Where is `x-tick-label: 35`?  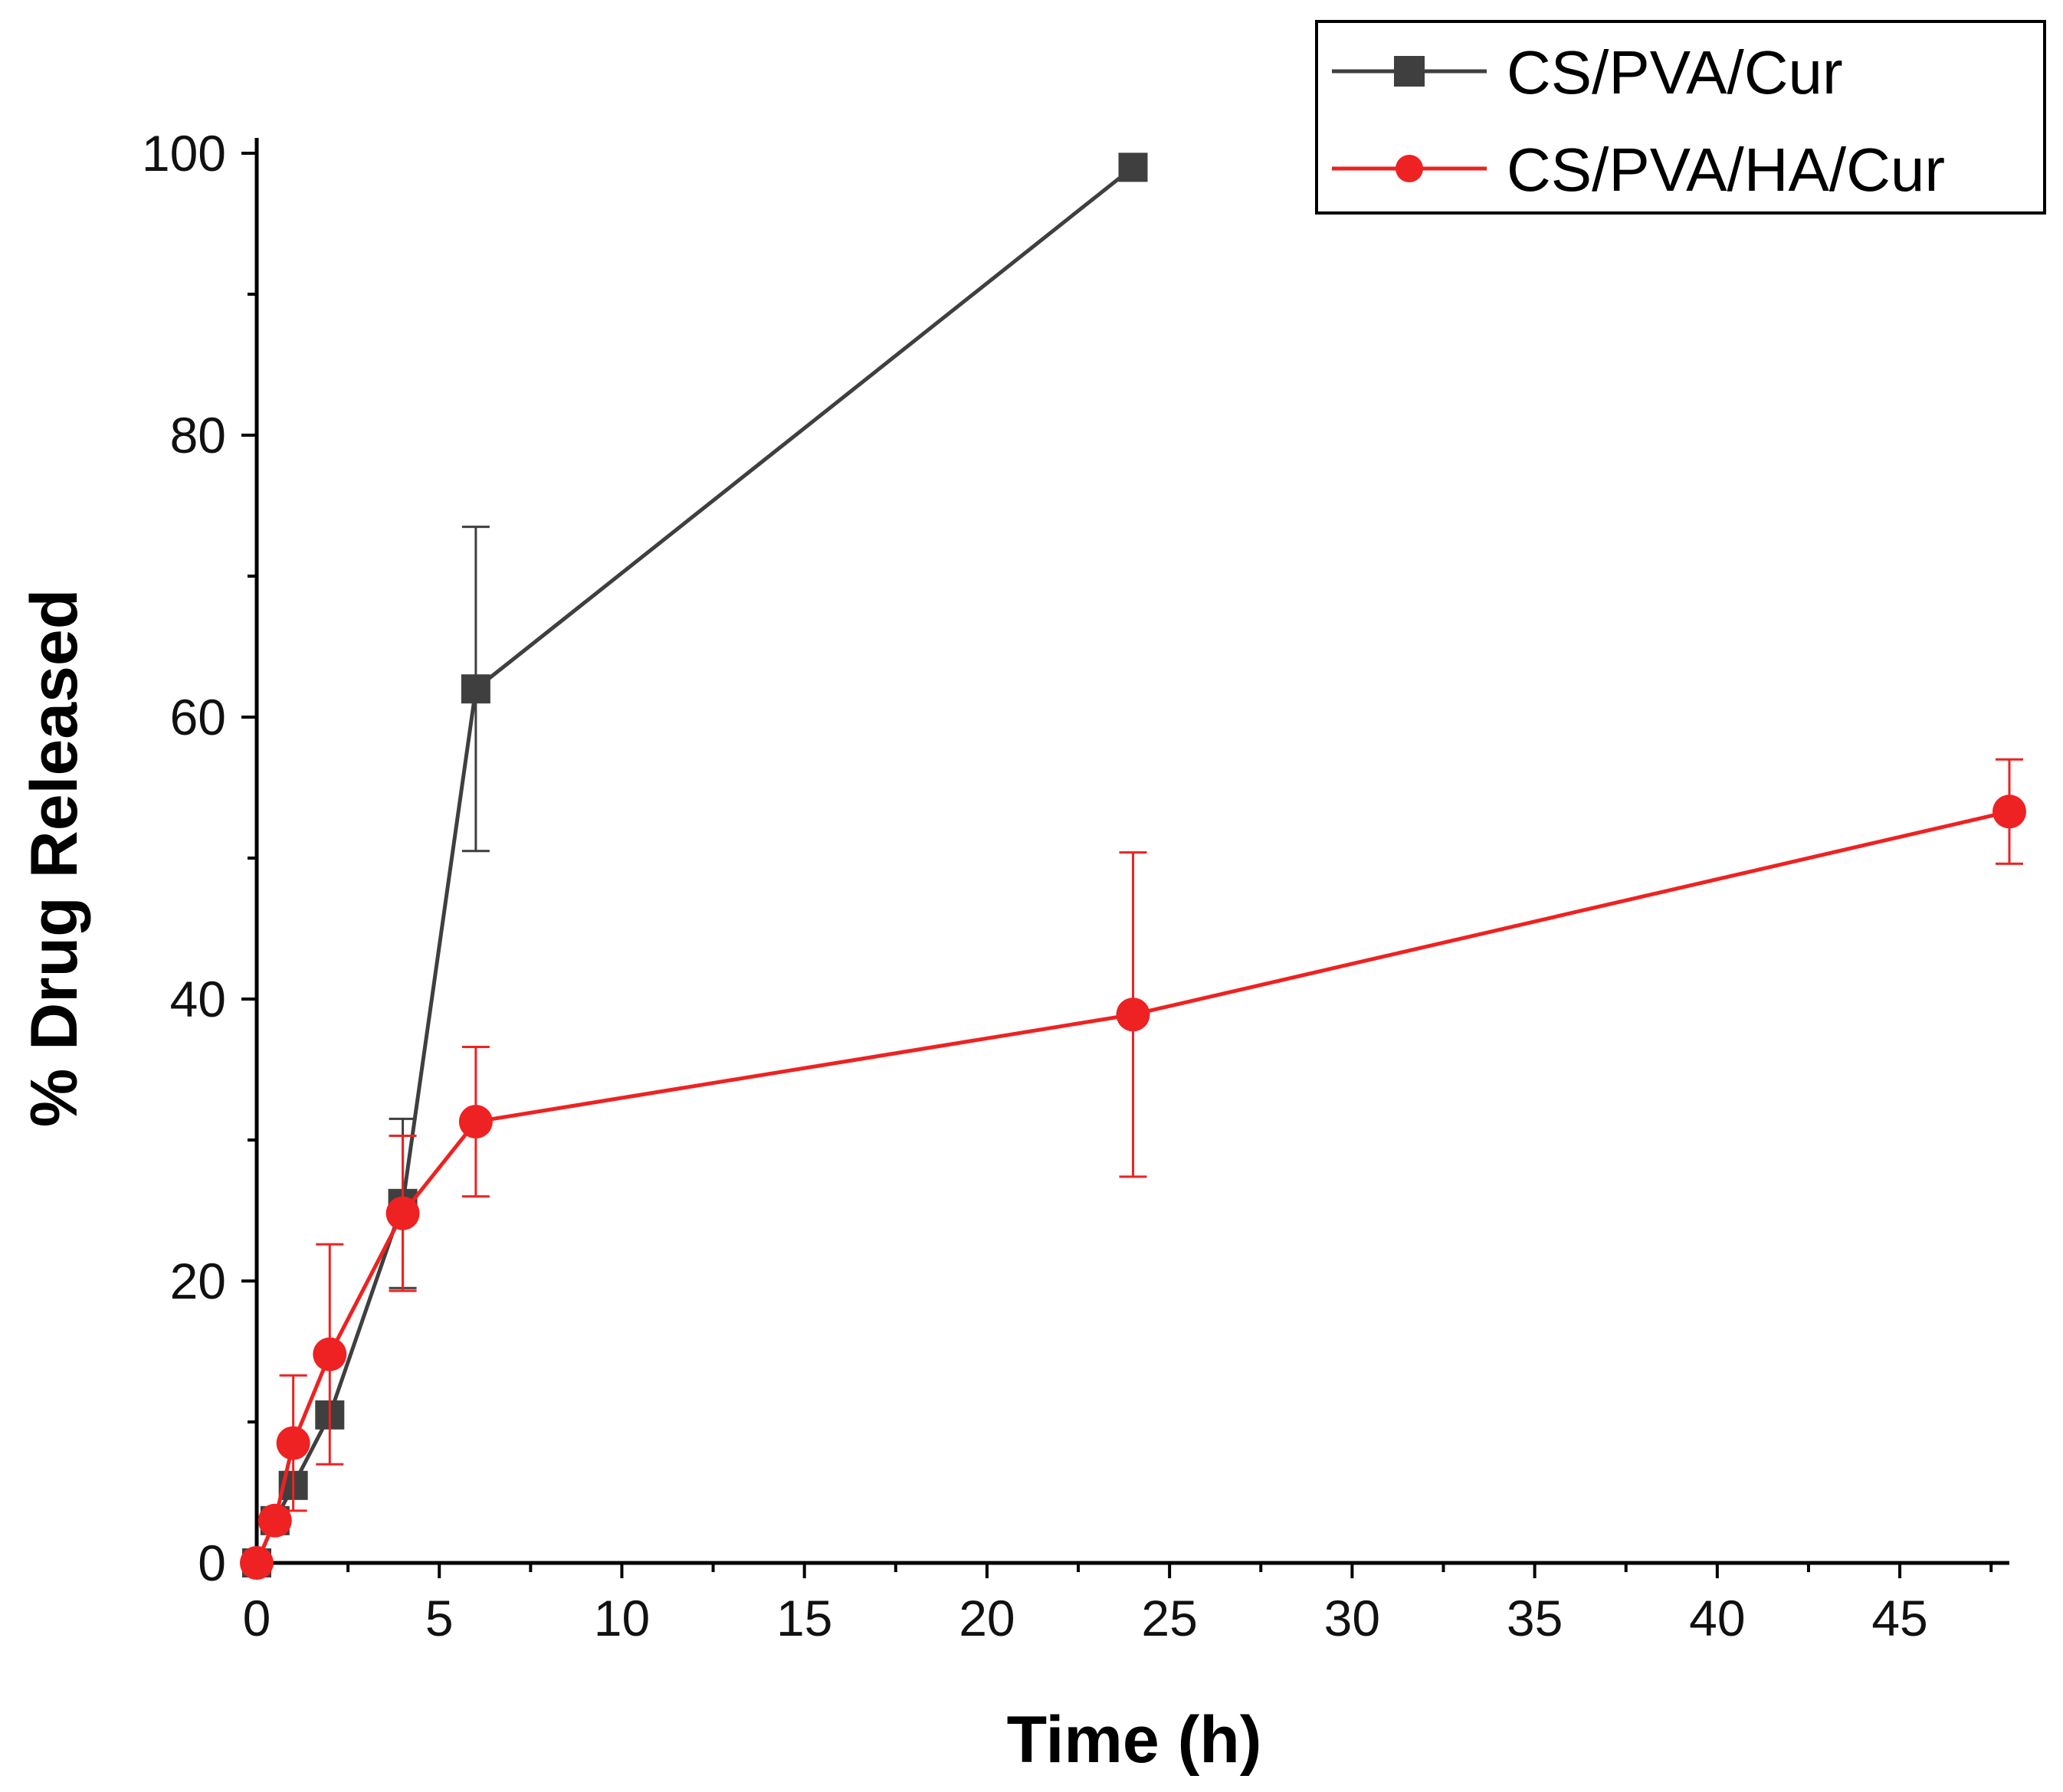 x-tick-label: 35 is located at coordinates (1535, 1618).